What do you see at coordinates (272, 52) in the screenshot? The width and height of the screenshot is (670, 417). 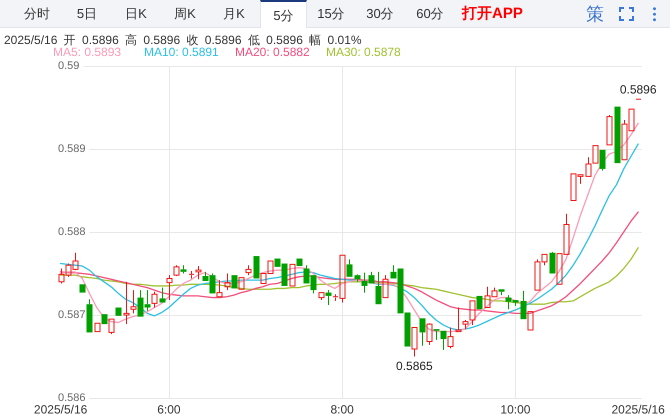 I see `text: MA20: 0.5882` at bounding box center [272, 52].